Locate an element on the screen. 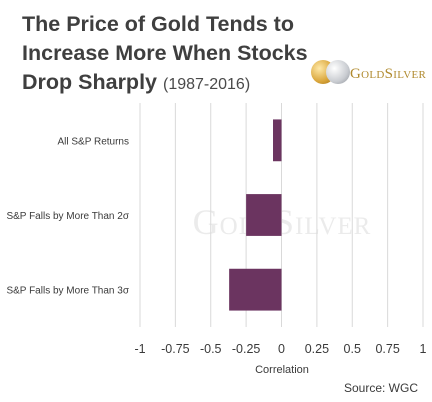 The height and width of the screenshot is (402, 432). category-label: S&P Falls by More Than 3σ is located at coordinates (67, 291).